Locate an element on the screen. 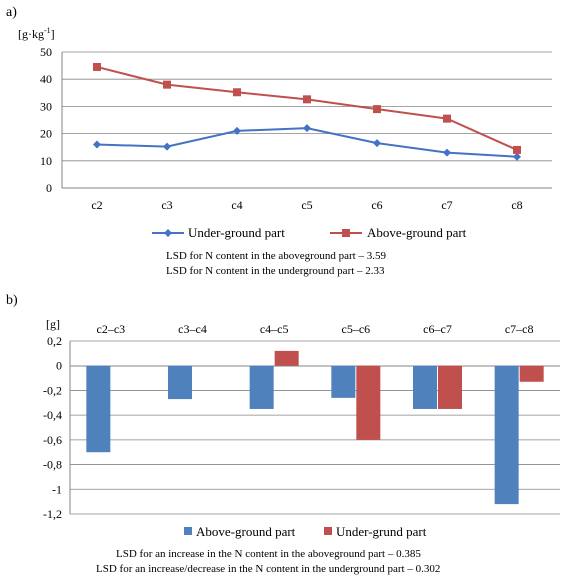  y-tick-label: 40 is located at coordinates (46, 79).